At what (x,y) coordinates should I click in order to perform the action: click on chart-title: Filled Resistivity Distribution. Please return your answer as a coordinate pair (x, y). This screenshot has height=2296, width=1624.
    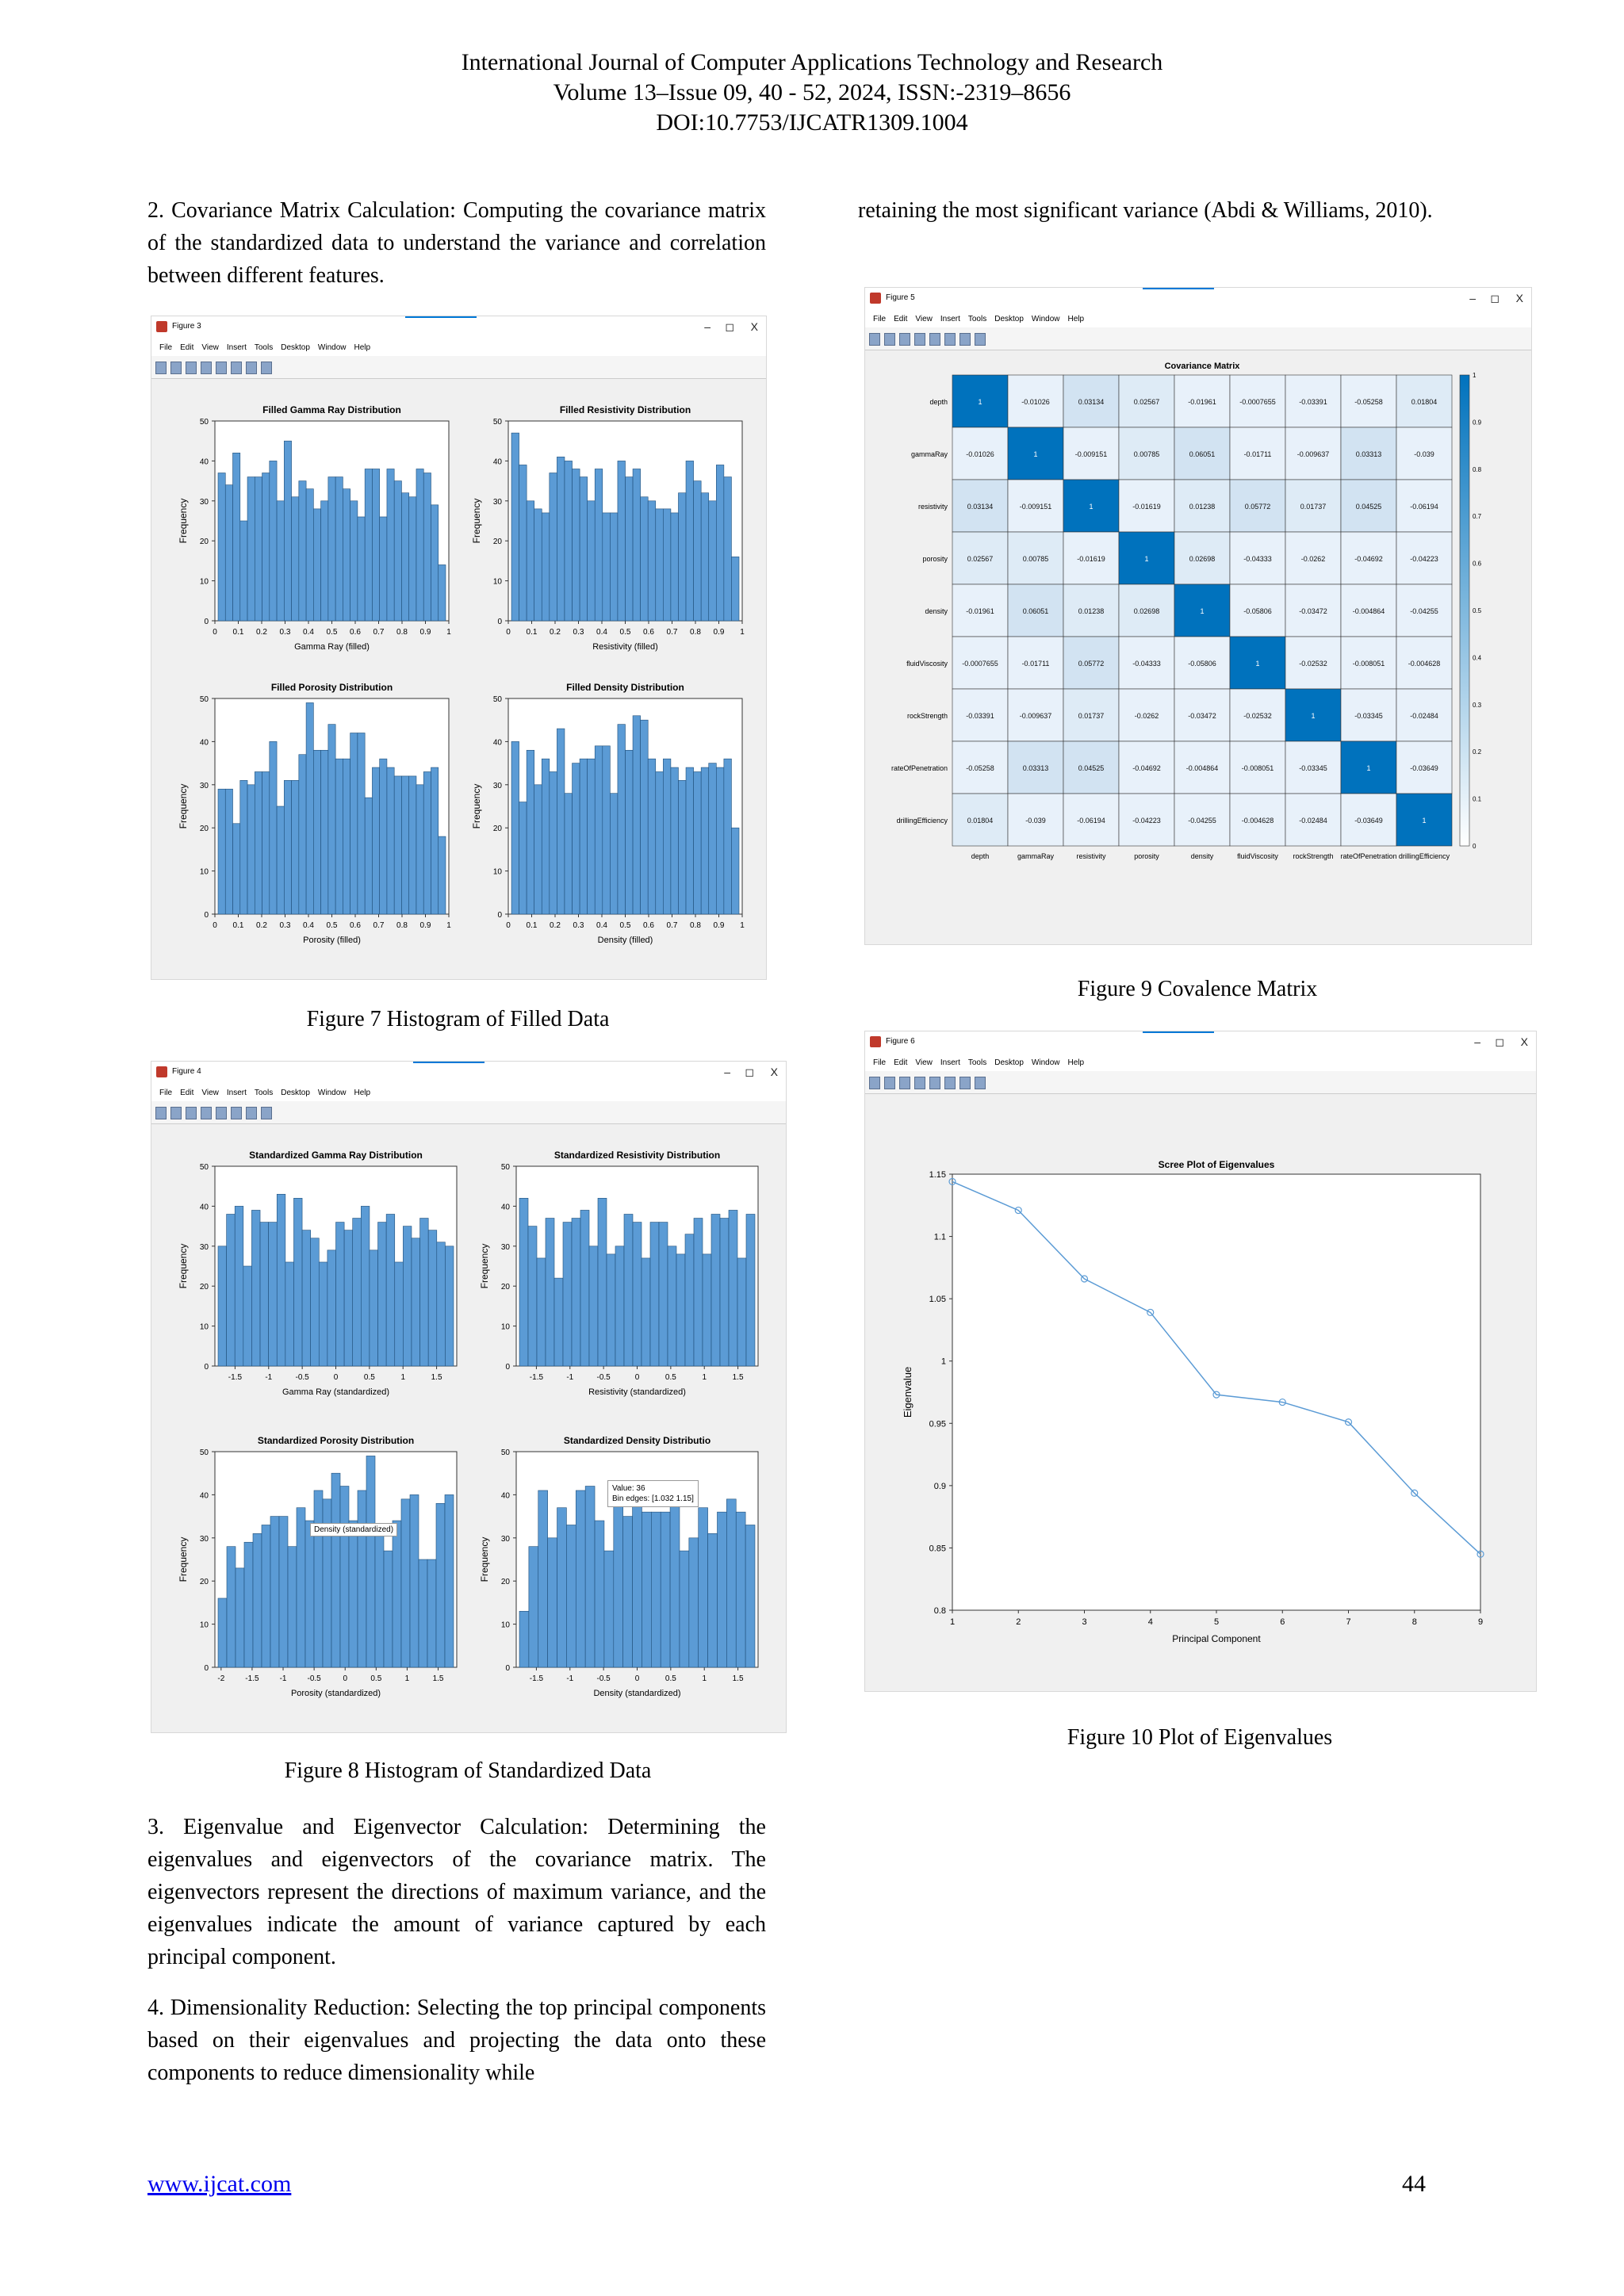
    Looking at the image, I should click on (625, 409).